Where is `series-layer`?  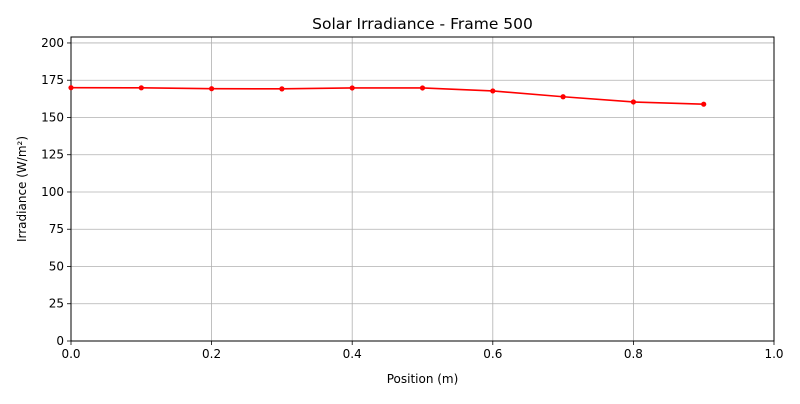 series-layer is located at coordinates (387, 96).